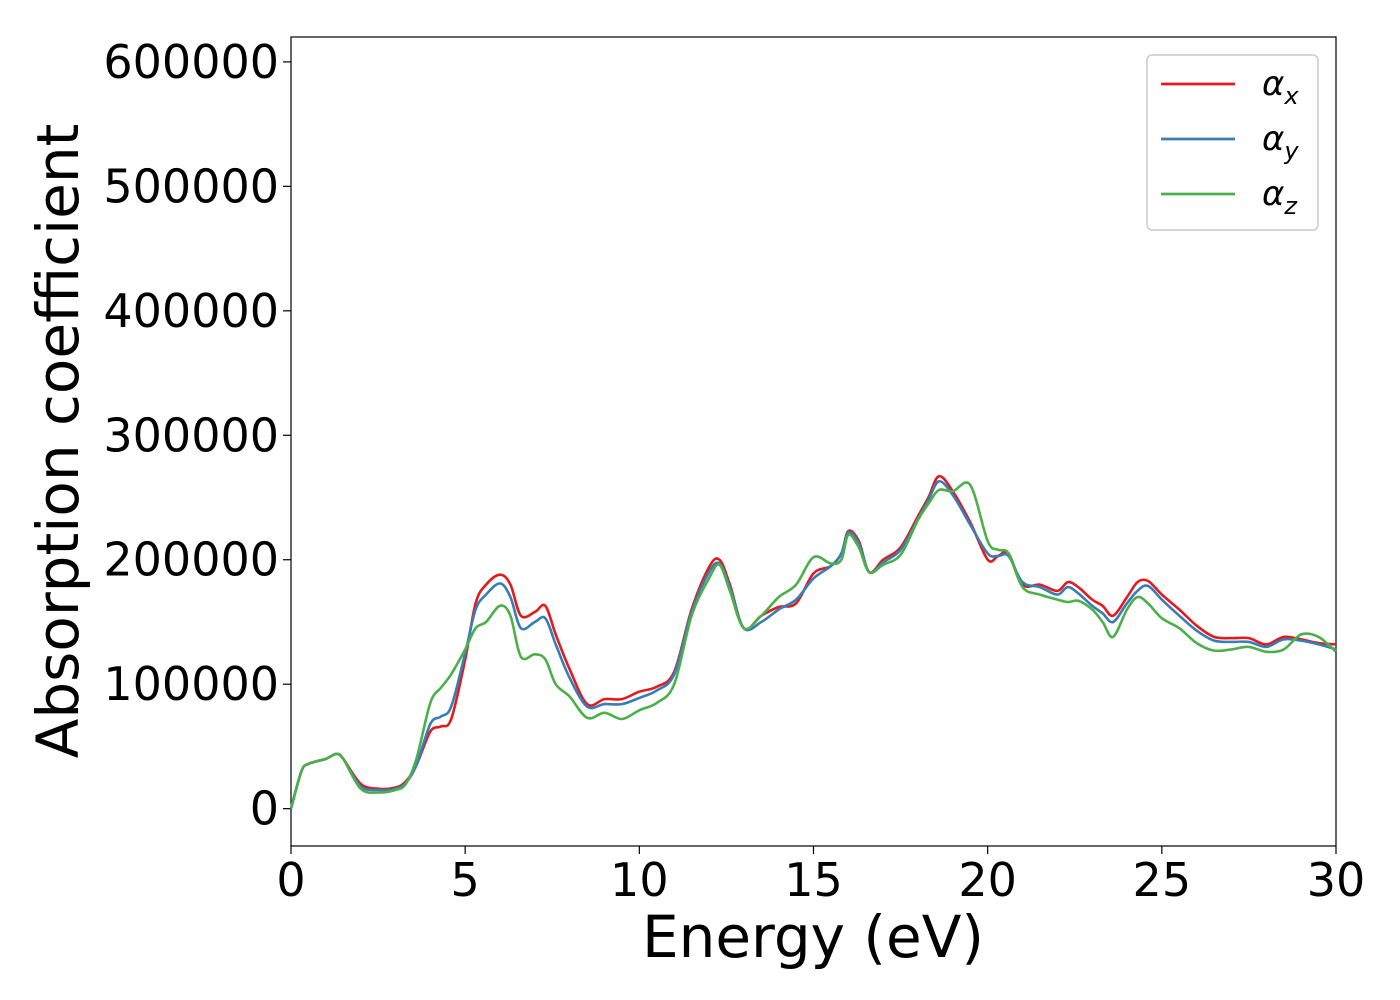 This screenshot has width=1400, height=1000. What do you see at coordinates (1280, 142) in the screenshot?
I see `legend-label-y: αy` at bounding box center [1280, 142].